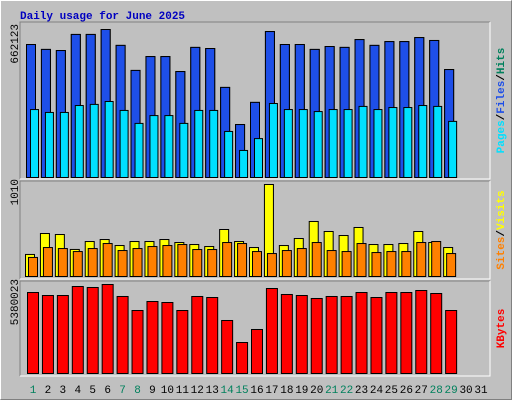 The width and height of the screenshot is (512, 400). I want to click on x-tick-label: 11, so click(183, 391).